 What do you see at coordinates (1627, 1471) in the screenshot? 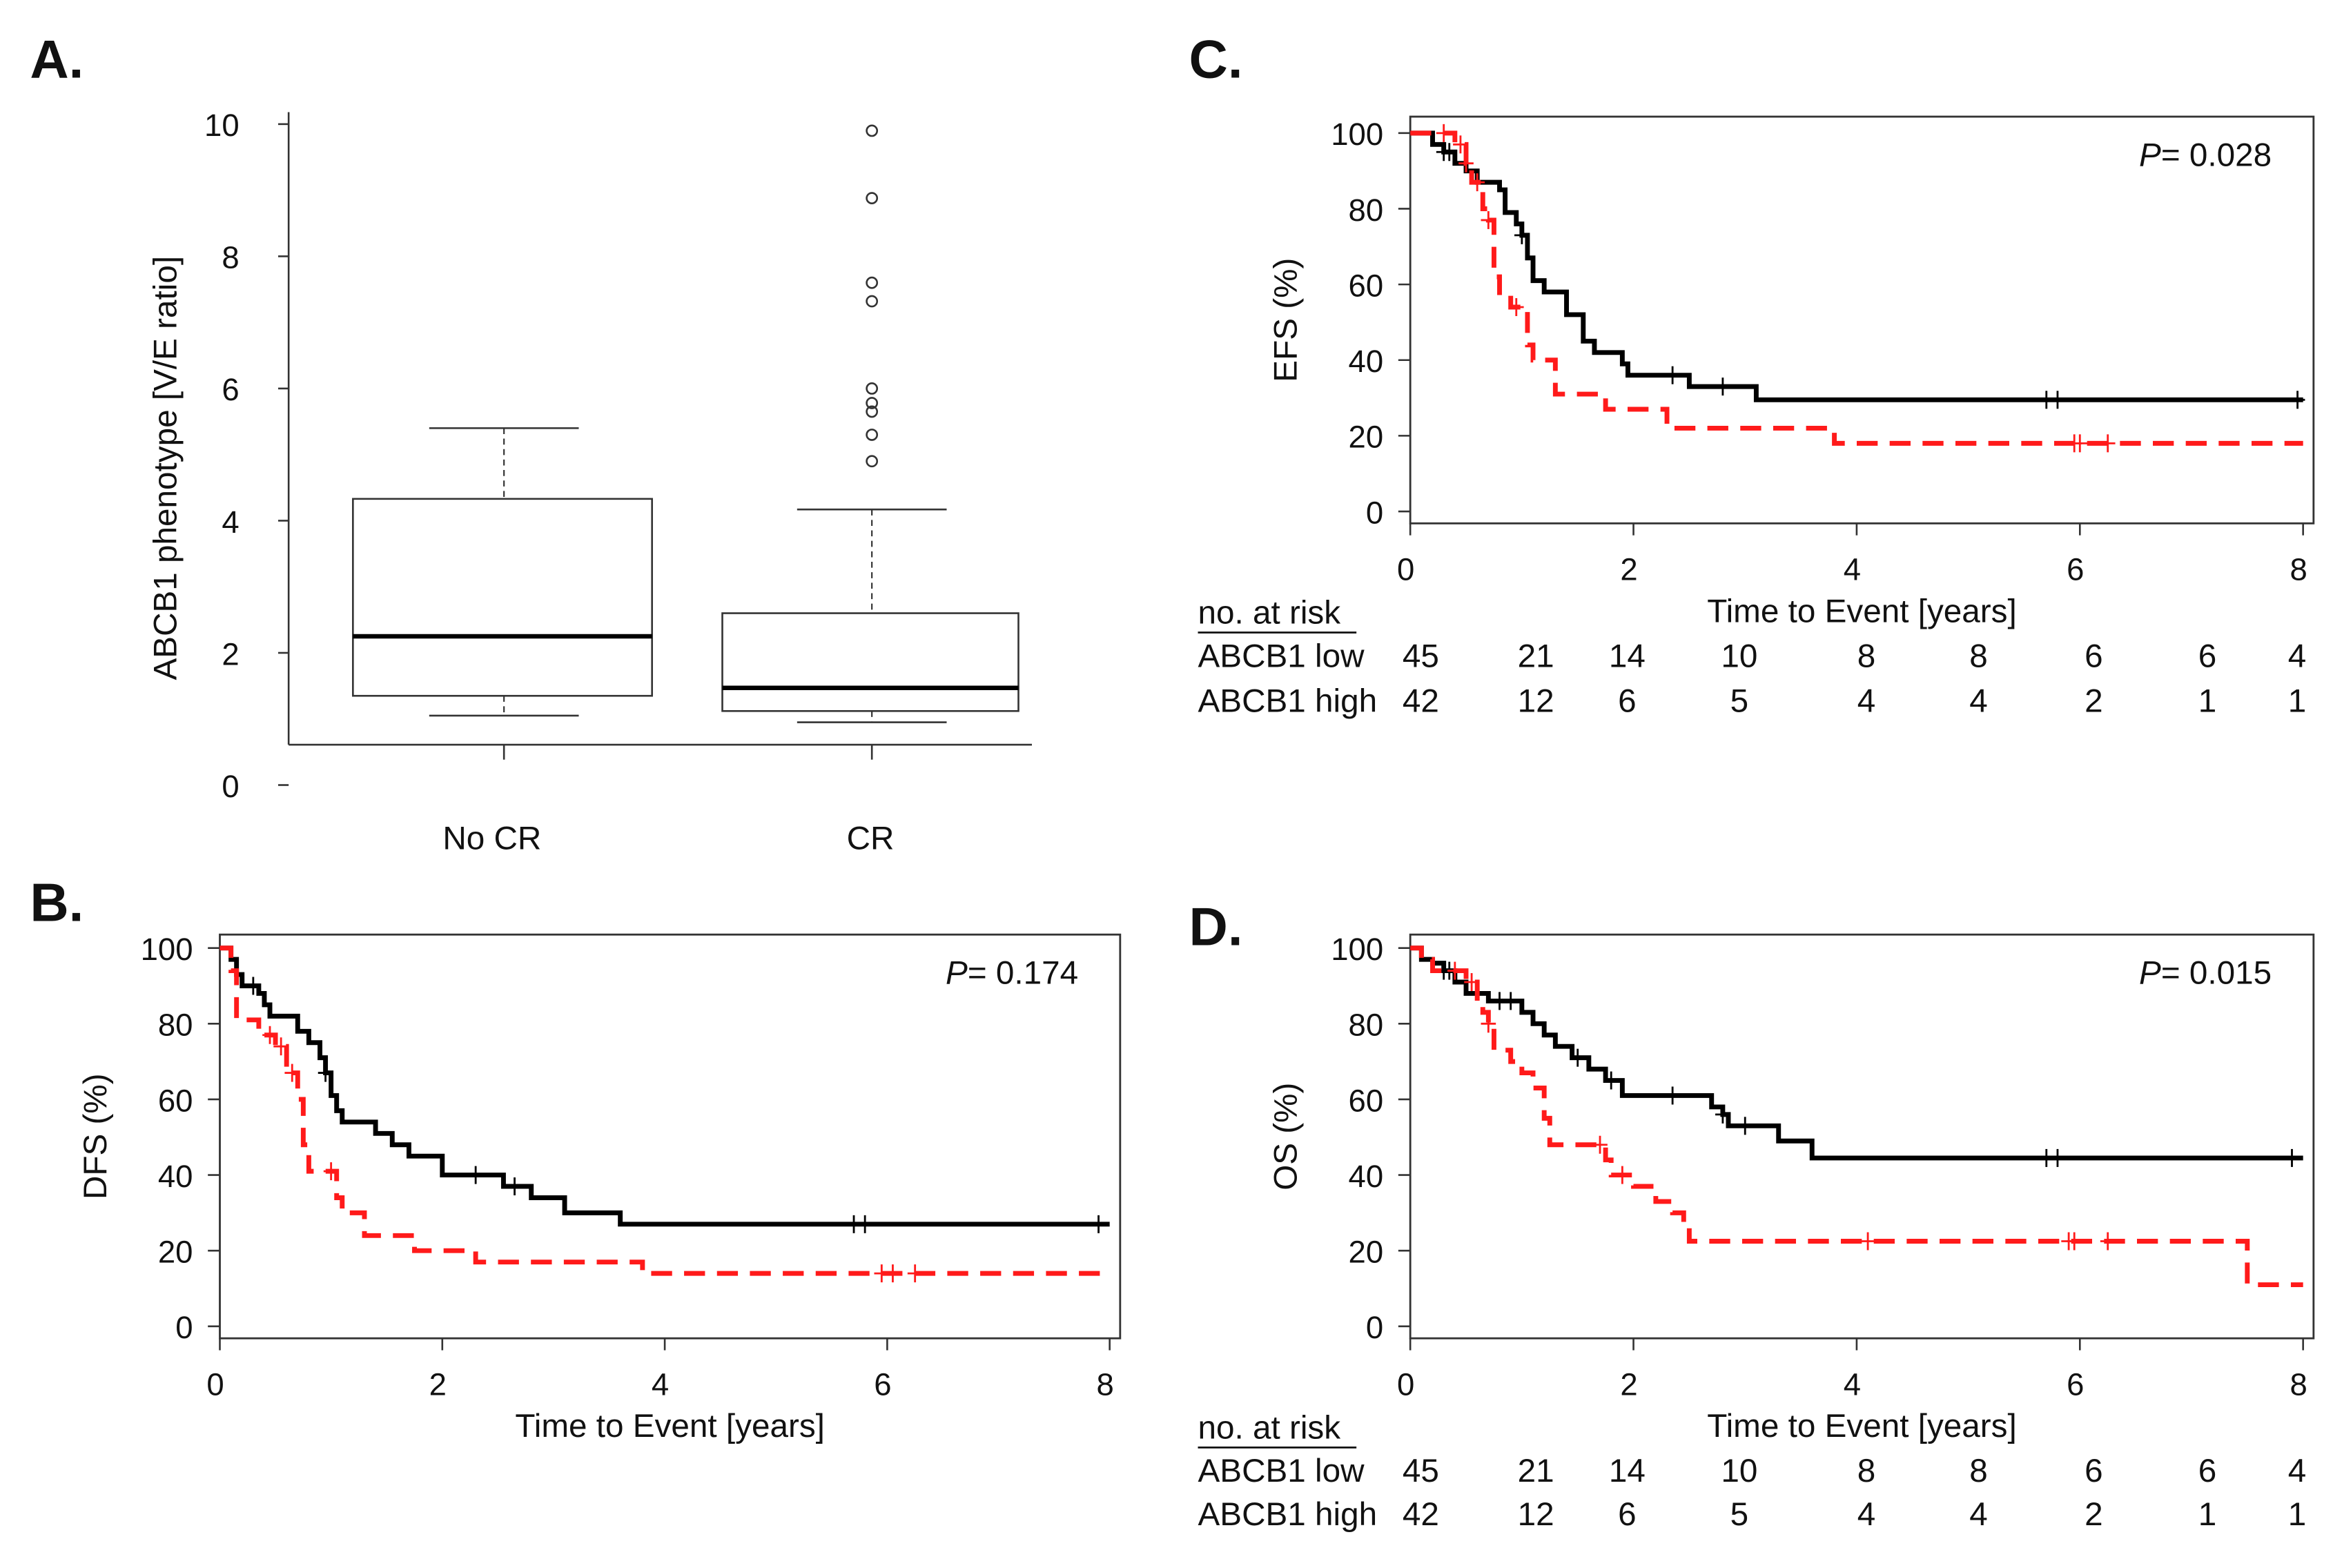
I see `risk-count: 14` at bounding box center [1627, 1471].